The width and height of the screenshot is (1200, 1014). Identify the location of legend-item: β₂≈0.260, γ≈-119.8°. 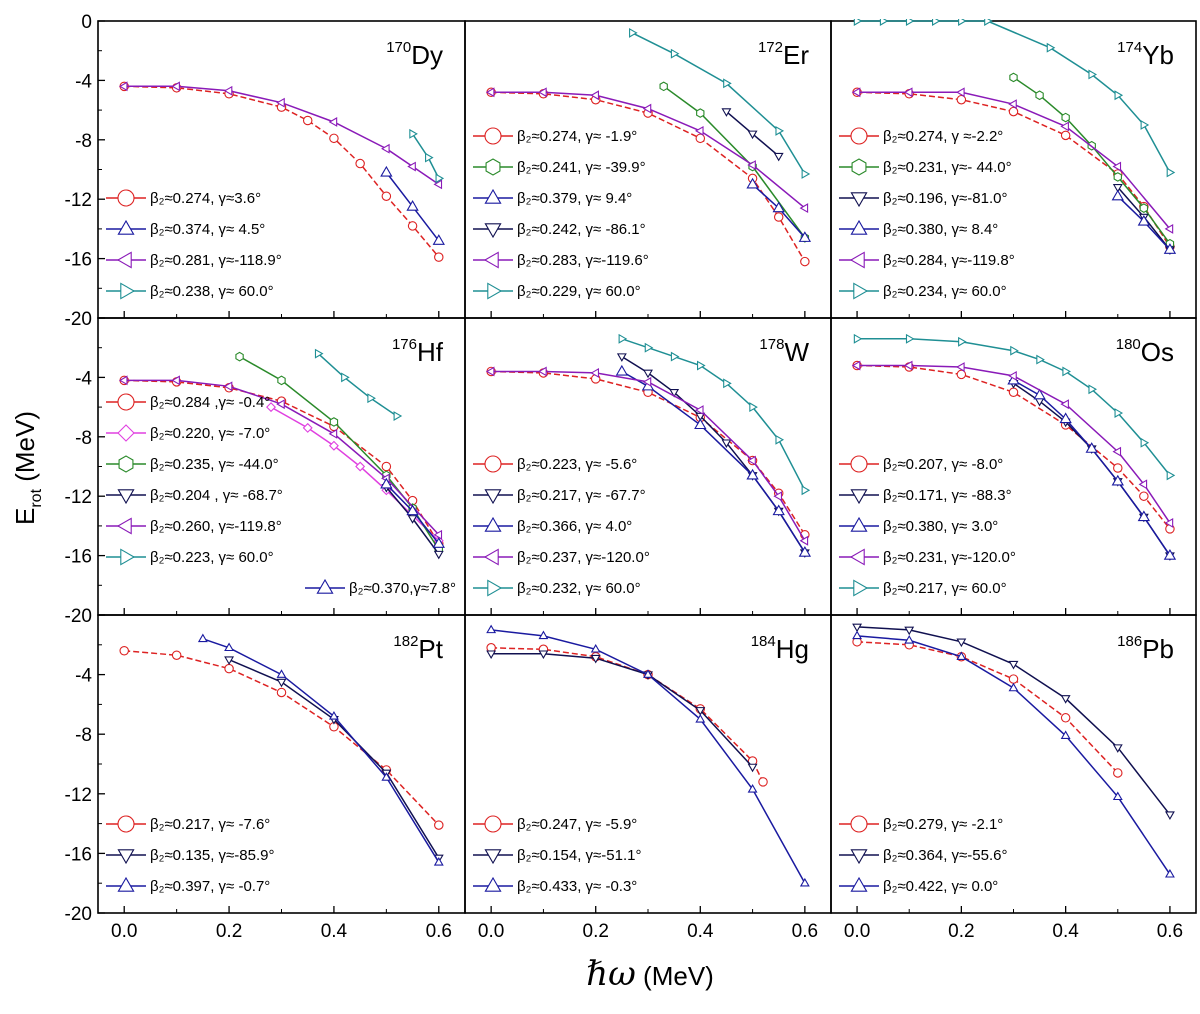
(194, 526).